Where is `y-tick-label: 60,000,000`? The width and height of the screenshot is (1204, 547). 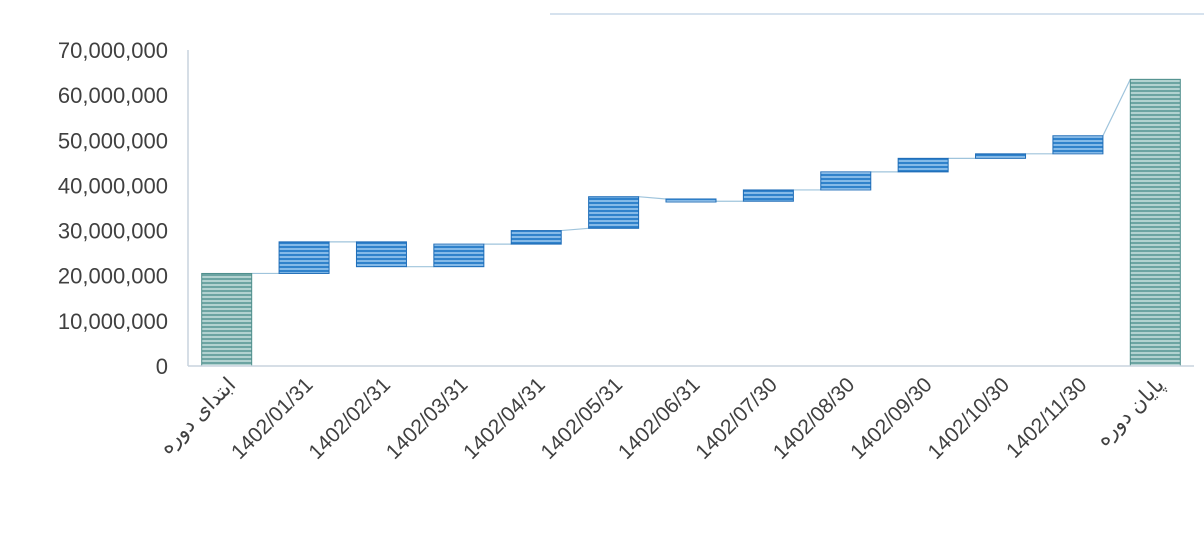 y-tick-label: 60,000,000 is located at coordinates (113, 95).